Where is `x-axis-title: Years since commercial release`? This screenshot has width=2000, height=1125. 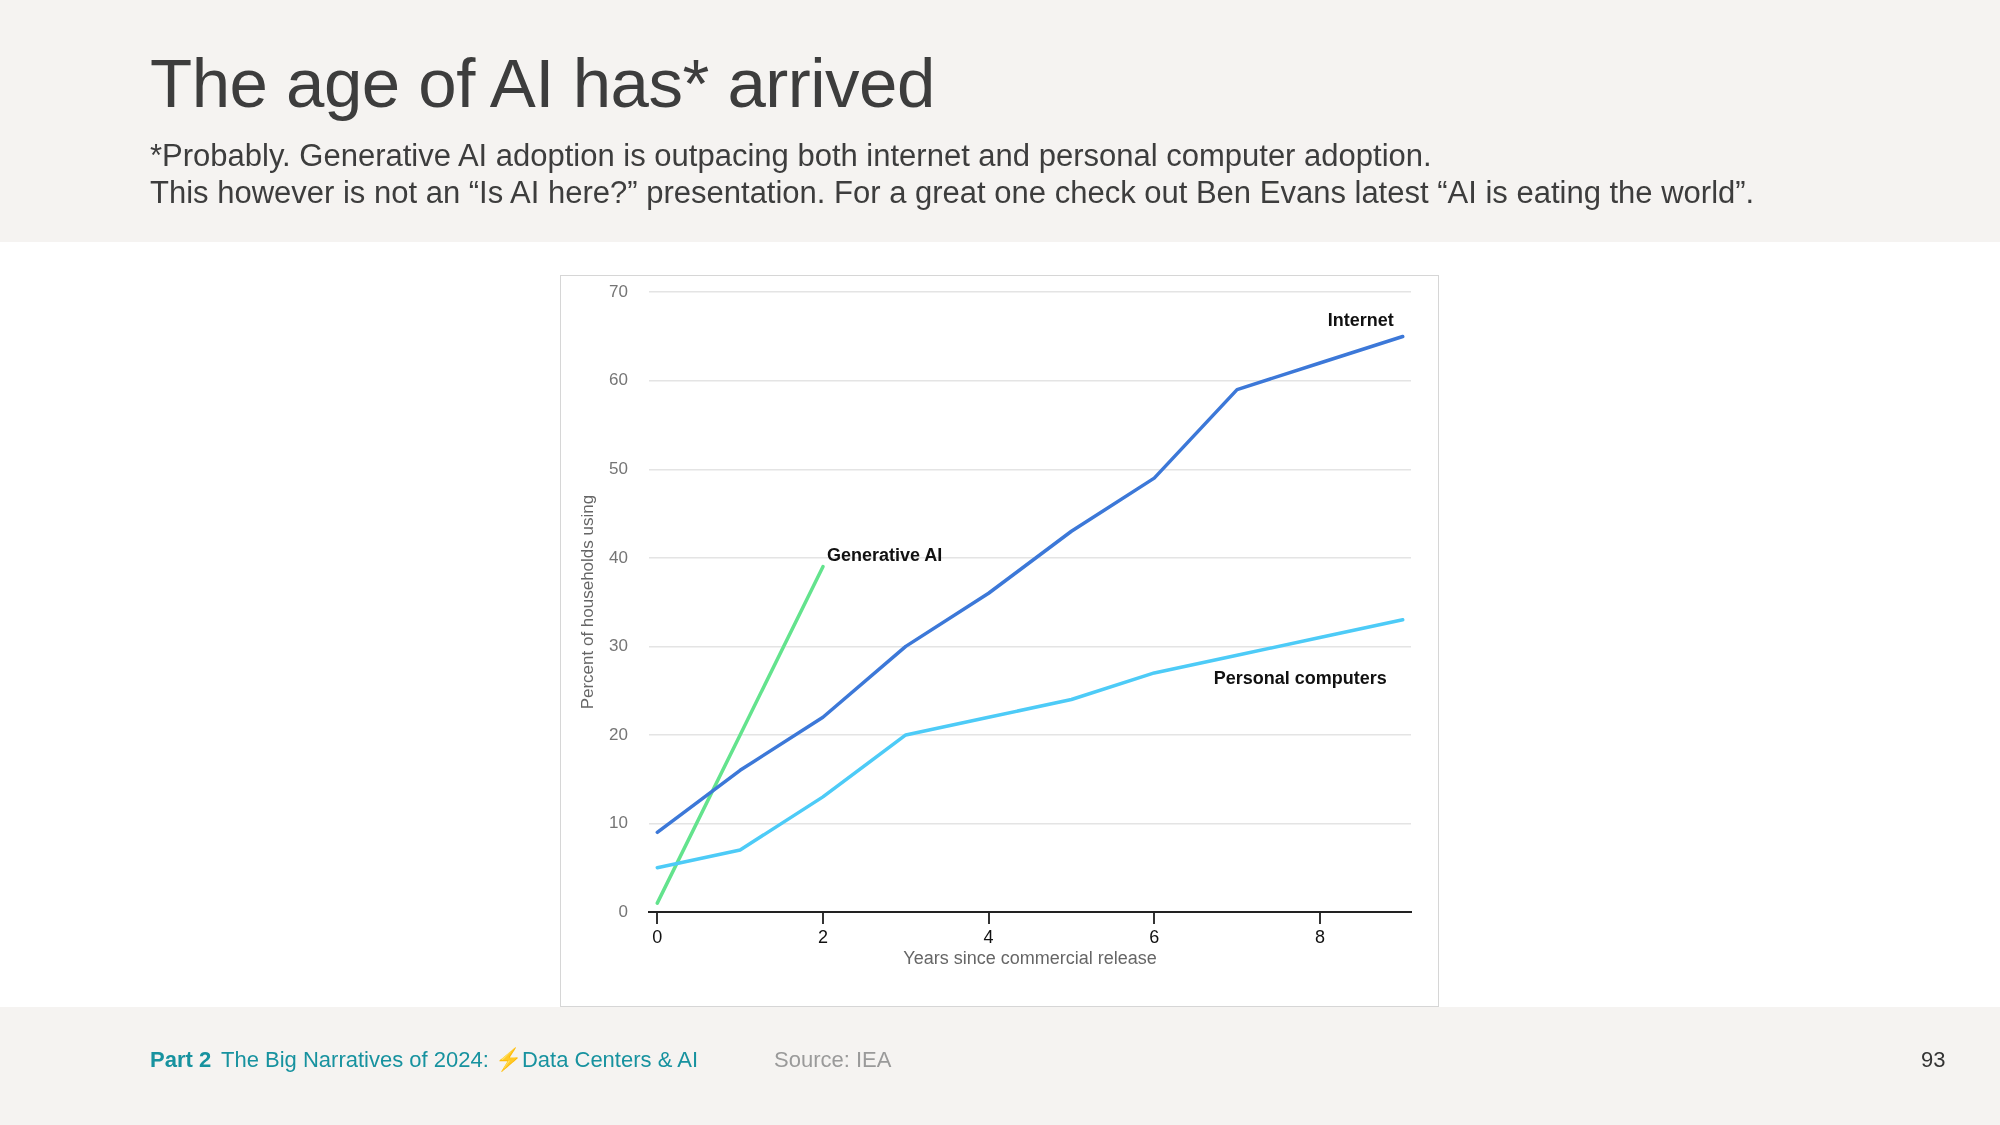
x-axis-title: Years since commercial release is located at coordinates (1030, 958).